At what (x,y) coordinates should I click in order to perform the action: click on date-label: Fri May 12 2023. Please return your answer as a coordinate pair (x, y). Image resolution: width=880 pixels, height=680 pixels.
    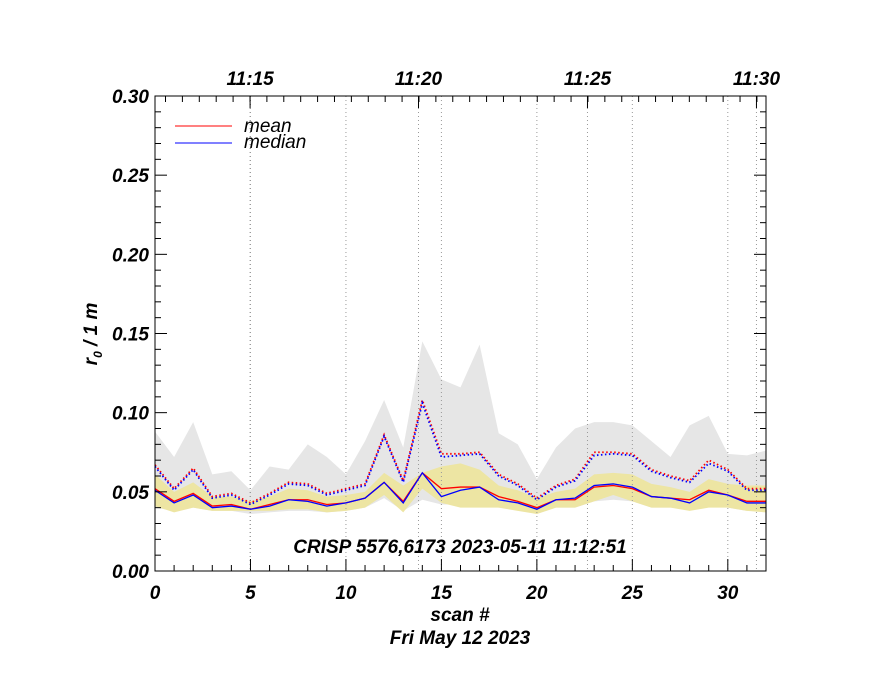
    Looking at the image, I should click on (460, 638).